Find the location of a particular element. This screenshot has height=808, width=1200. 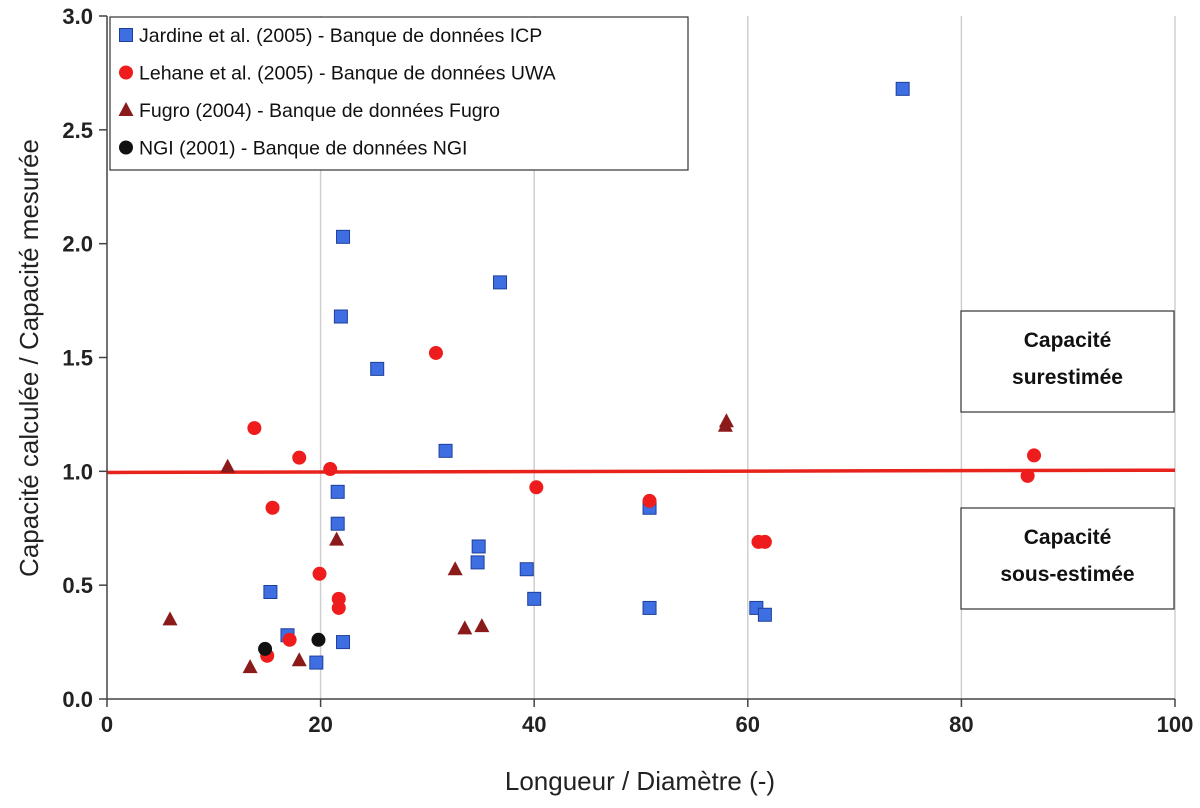

x-tick-label: 60 is located at coordinates (748, 724).